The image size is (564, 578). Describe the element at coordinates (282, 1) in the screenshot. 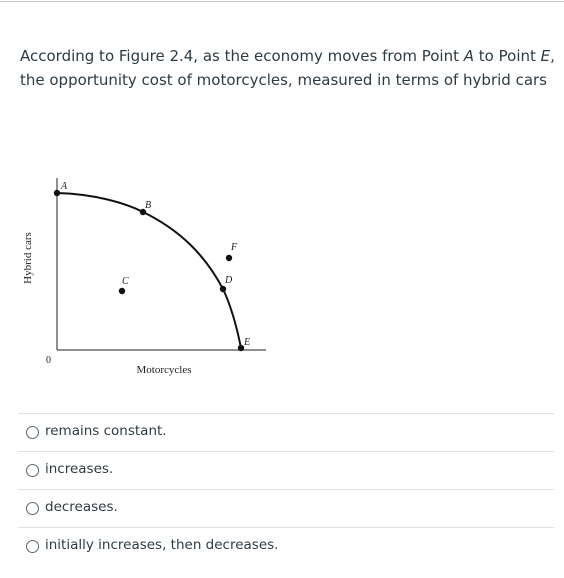

I see `divider` at that location.